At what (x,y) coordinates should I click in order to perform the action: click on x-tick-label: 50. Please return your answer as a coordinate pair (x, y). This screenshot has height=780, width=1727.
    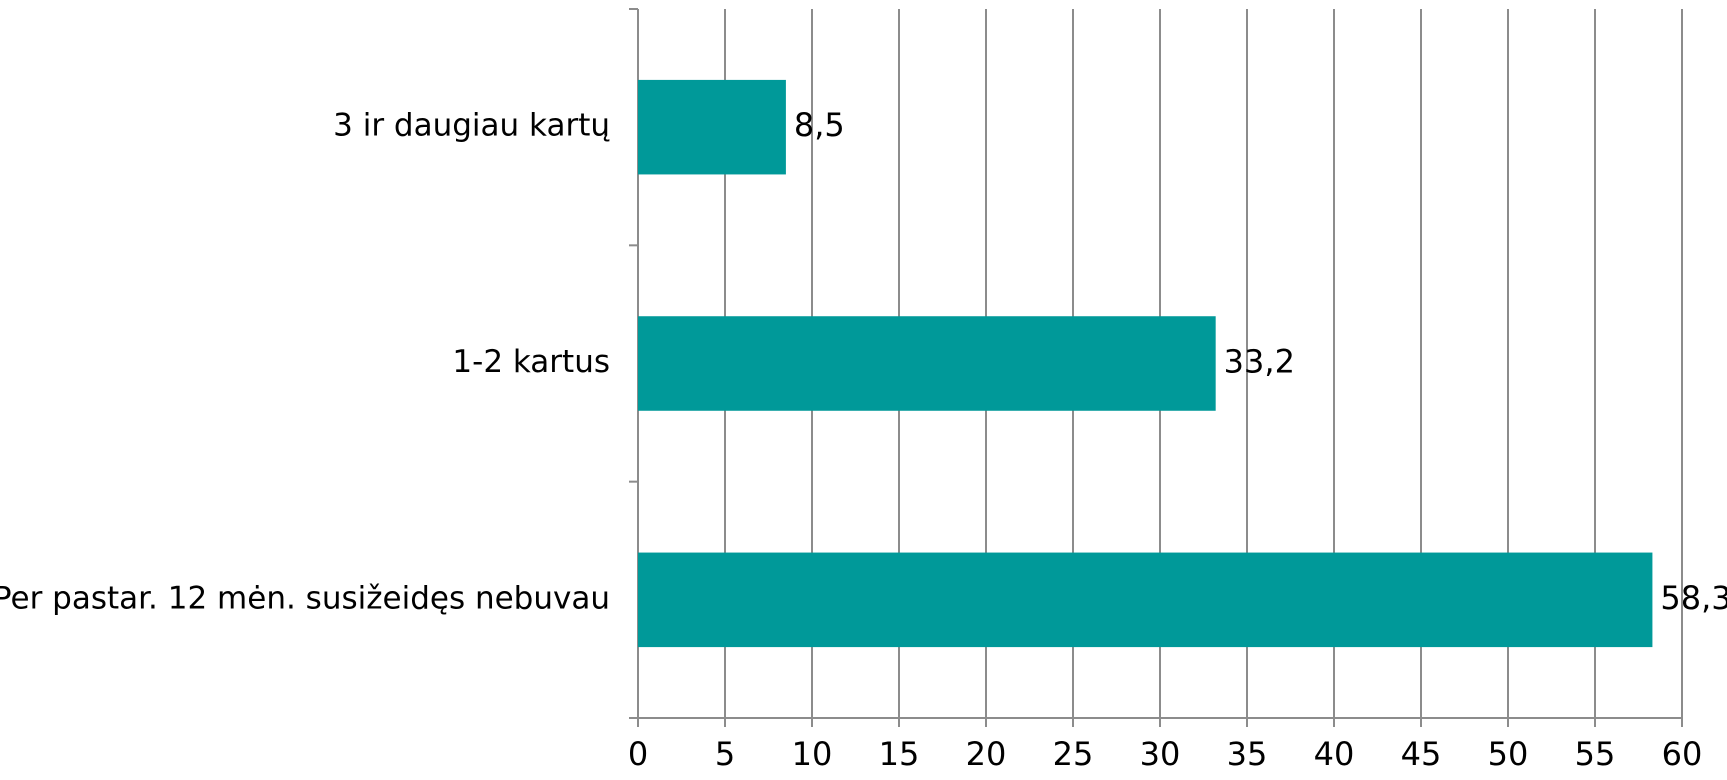
    Looking at the image, I should click on (1508, 754).